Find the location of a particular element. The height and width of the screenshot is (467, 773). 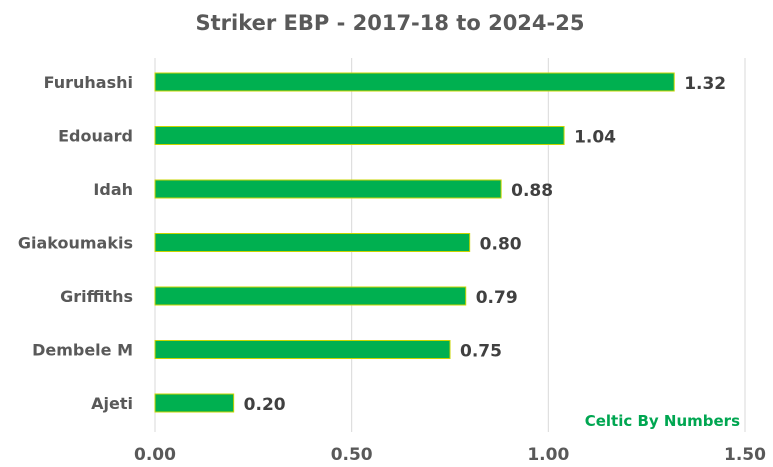

bar-giakoumakis is located at coordinates (312, 242).